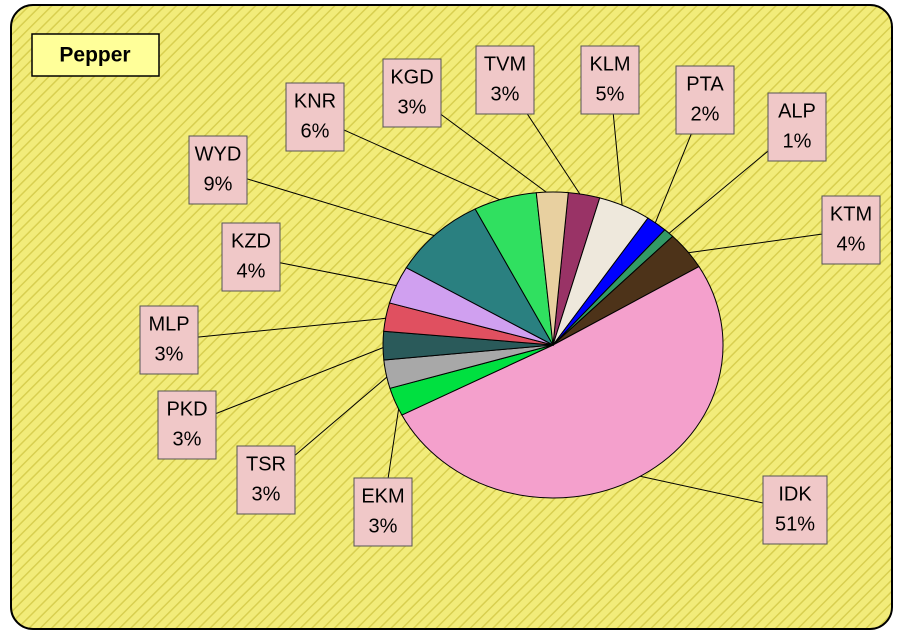 This screenshot has width=898, height=635. I want to click on slice-label: IDK, so click(795, 494).